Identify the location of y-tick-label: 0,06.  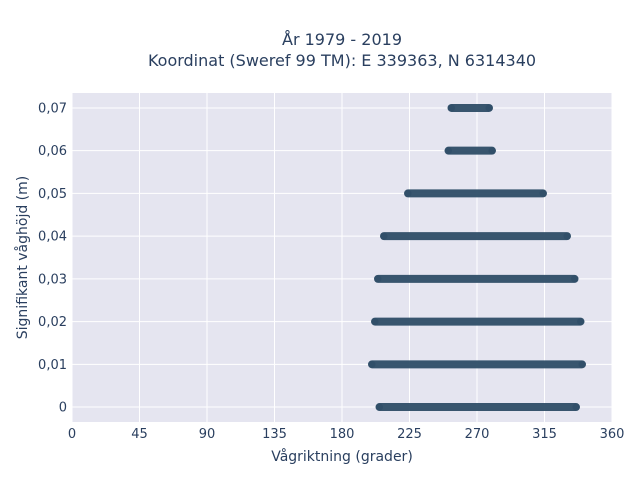
(52, 151).